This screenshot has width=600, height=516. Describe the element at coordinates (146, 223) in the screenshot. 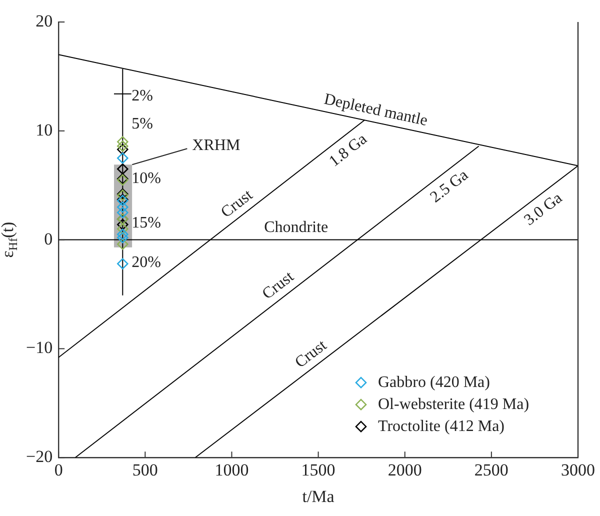

I see `annotation: 15%` at that location.